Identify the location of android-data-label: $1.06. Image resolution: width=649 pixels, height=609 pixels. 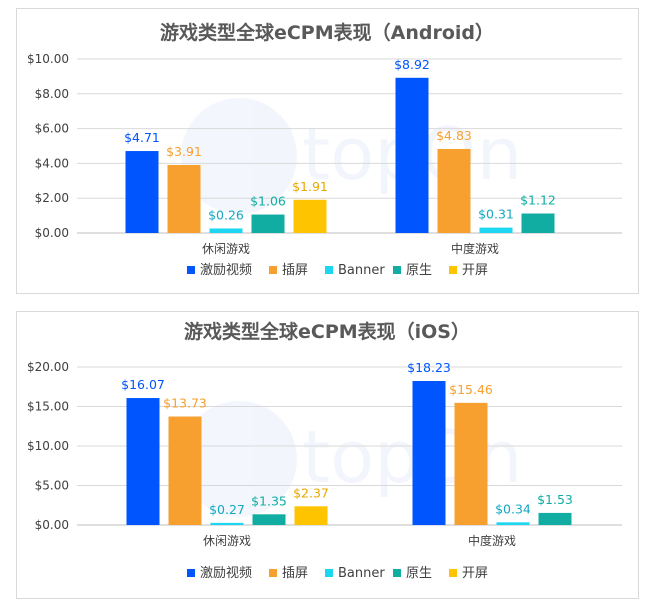
(268, 201).